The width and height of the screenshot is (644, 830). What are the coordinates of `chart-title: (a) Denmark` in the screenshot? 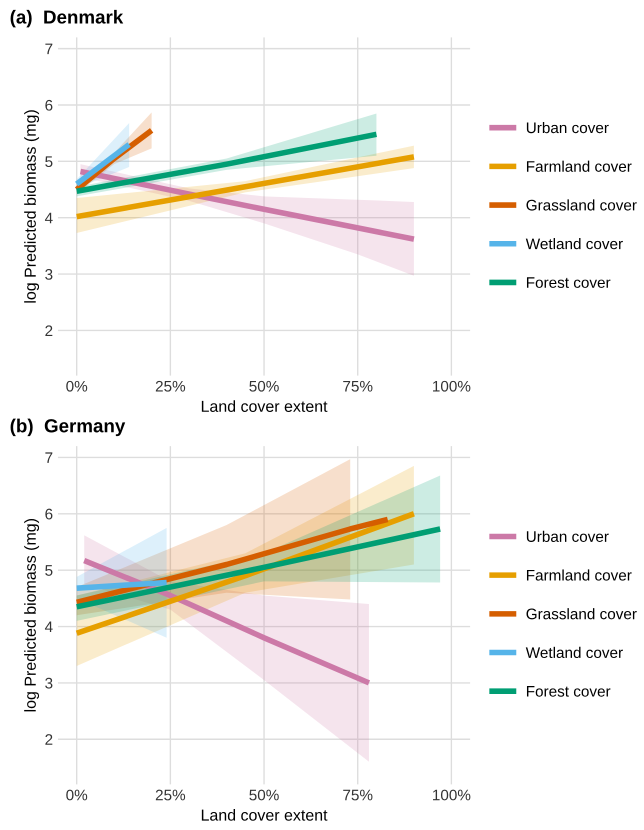 It's located at (67, 19).